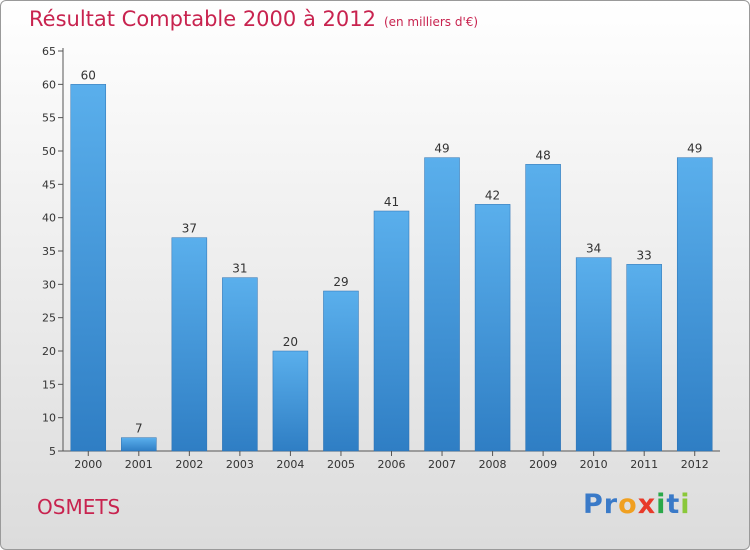 This screenshot has height=550, width=750. Describe the element at coordinates (49, 384) in the screenshot. I see `y-tick-label: 15` at that location.